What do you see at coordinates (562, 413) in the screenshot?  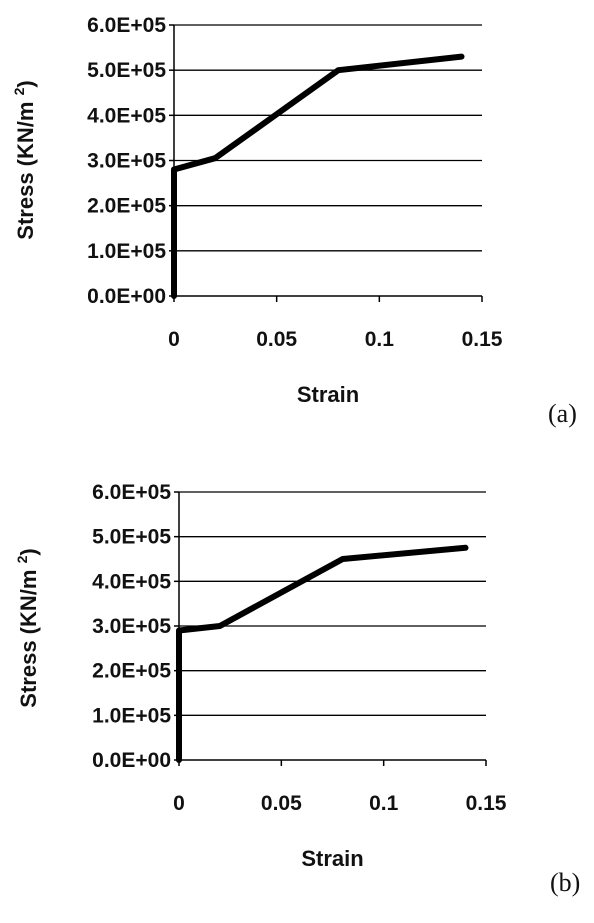 I see `panel-label: (a)` at bounding box center [562, 413].